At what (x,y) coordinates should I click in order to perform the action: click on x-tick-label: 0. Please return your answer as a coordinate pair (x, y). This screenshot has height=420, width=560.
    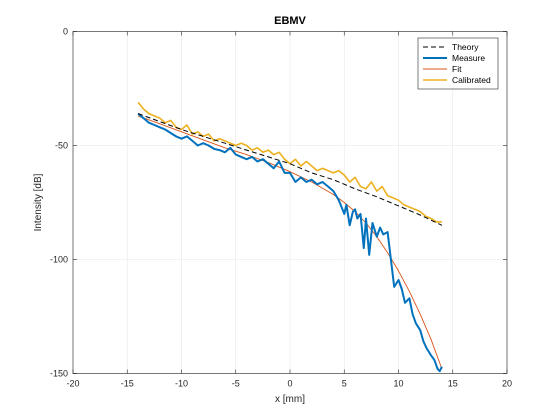
    Looking at the image, I should click on (289, 384).